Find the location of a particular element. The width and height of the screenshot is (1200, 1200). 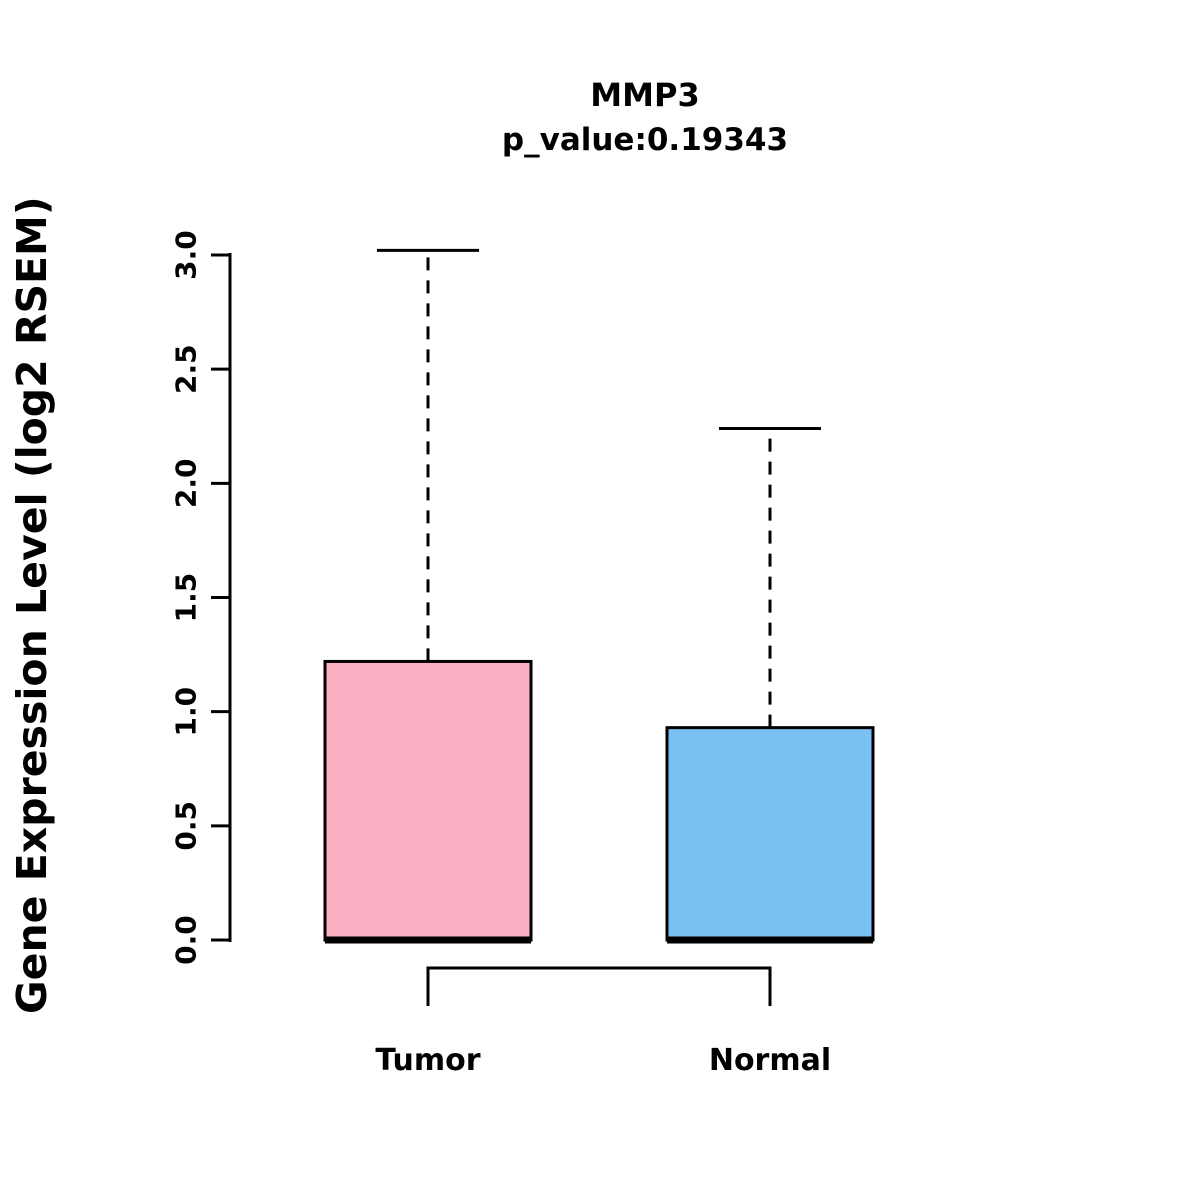

group-label-tumor: Tumor is located at coordinates (427, 1060).